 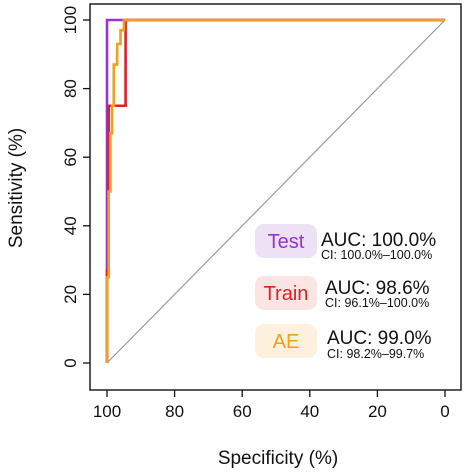 I want to click on y-tick-label-40: 40, so click(x=70, y=225).